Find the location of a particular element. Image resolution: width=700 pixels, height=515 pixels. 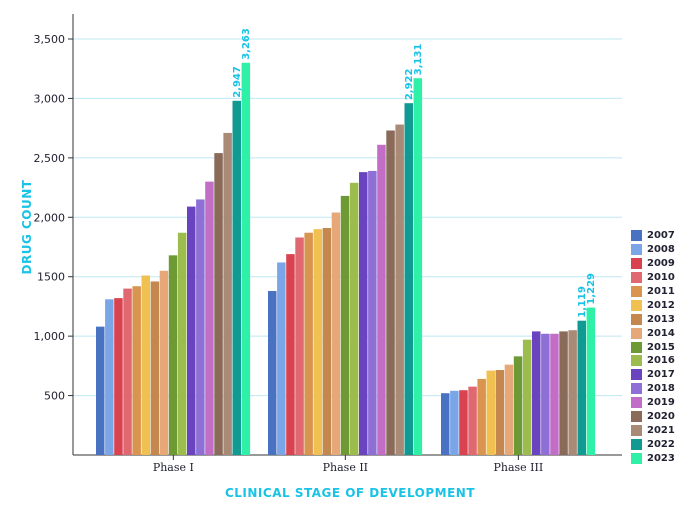

y-tick-label: 2,000 is located at coordinates (50, 217).